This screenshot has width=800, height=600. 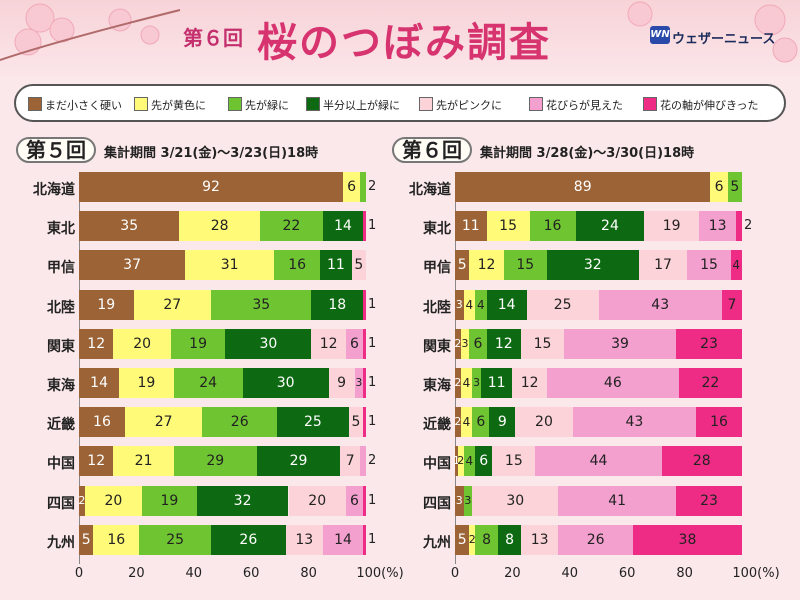 I want to click on data-label: 18, so click(x=337, y=304).